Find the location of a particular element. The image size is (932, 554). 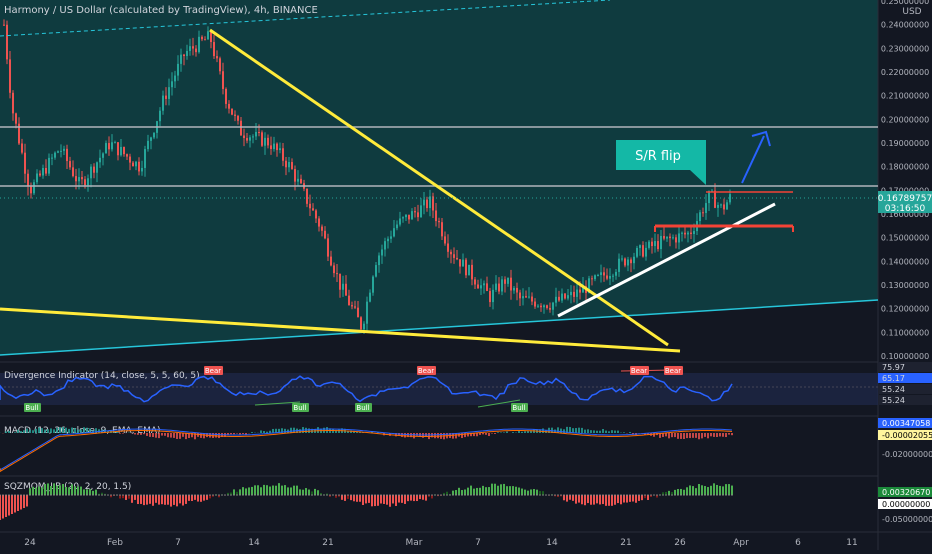

time-tick-label: 7 is located at coordinates (178, 543).